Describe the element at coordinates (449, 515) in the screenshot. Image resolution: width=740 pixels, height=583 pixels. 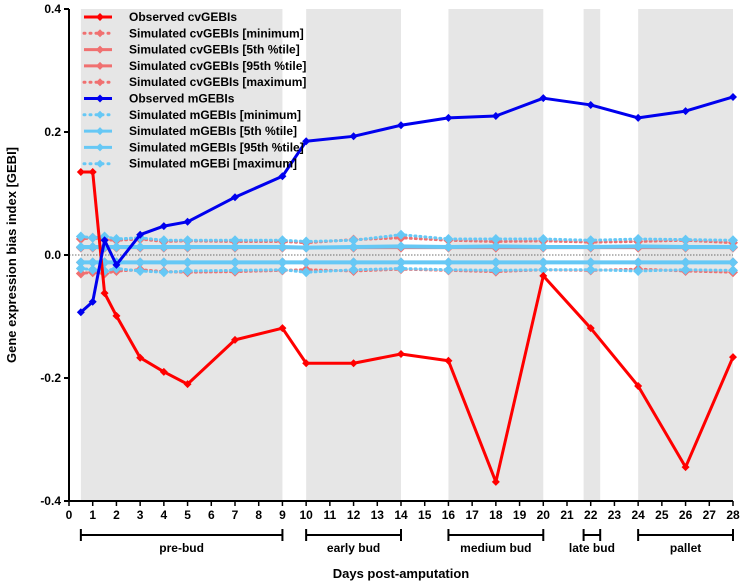
I see `x-tick-label: 16` at that location.